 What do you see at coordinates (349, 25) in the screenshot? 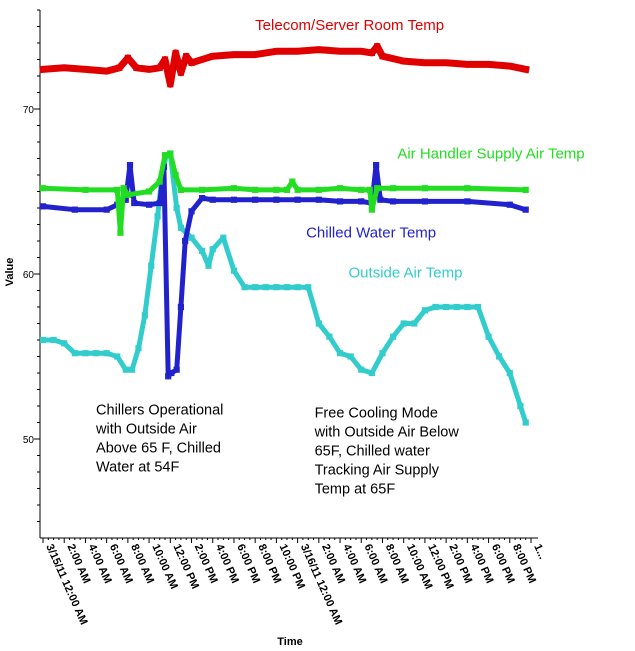
I see `series-label-telecom-server-room-temp: Telecom/Server Room Temp` at bounding box center [349, 25].